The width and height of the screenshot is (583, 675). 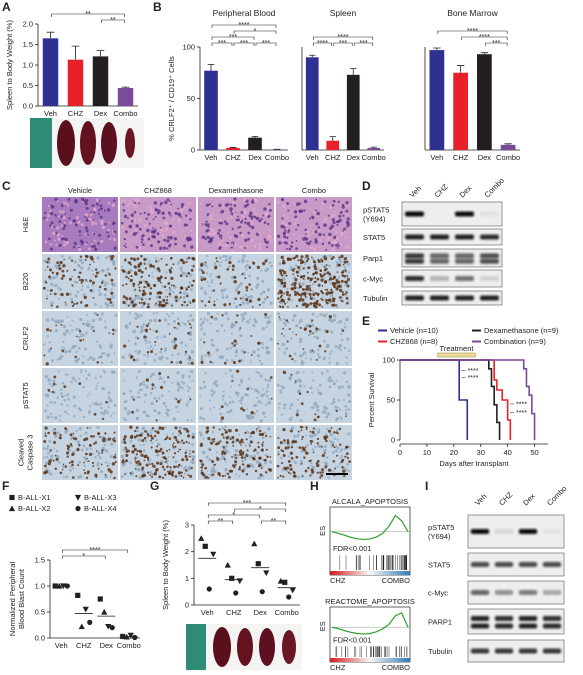 I want to click on x-tick-label: CHZ, so click(x=234, y=612).